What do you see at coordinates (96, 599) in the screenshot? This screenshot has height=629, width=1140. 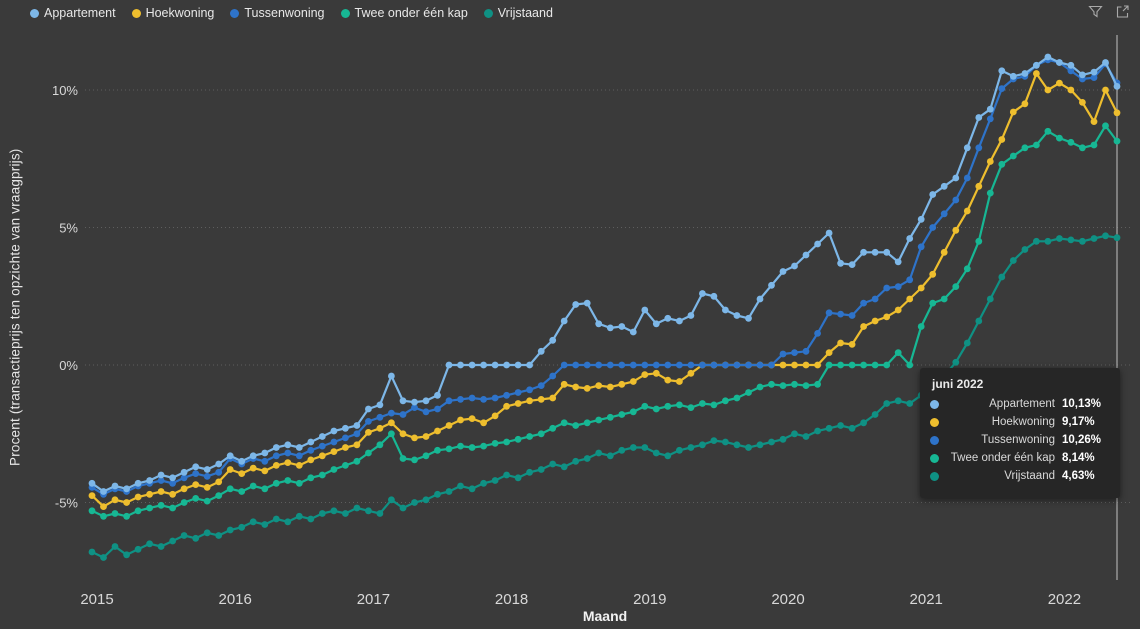 I see `x-tick-label: 2015` at bounding box center [96, 599].